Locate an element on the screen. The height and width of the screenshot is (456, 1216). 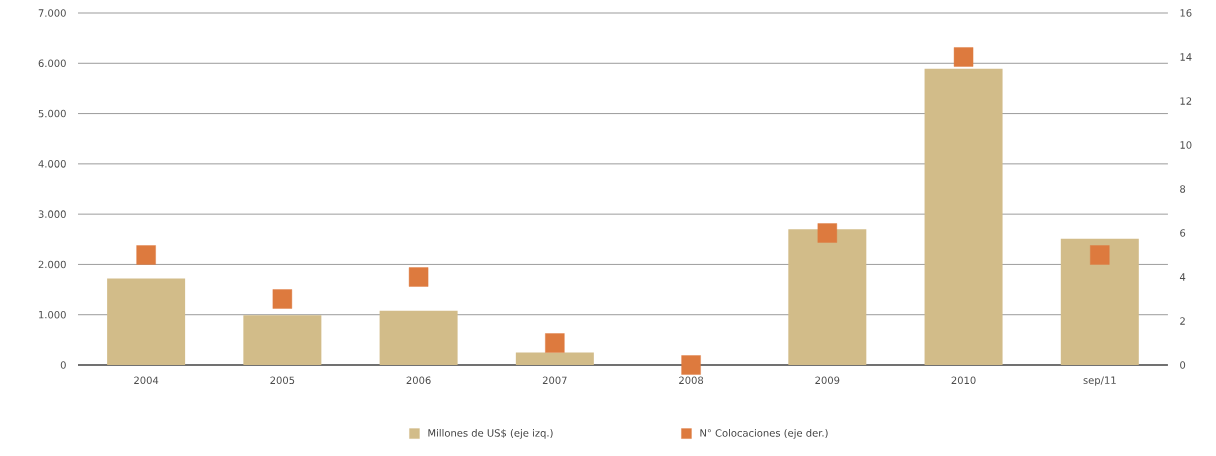
y2-tick-label: 2 is located at coordinates (1182, 321).